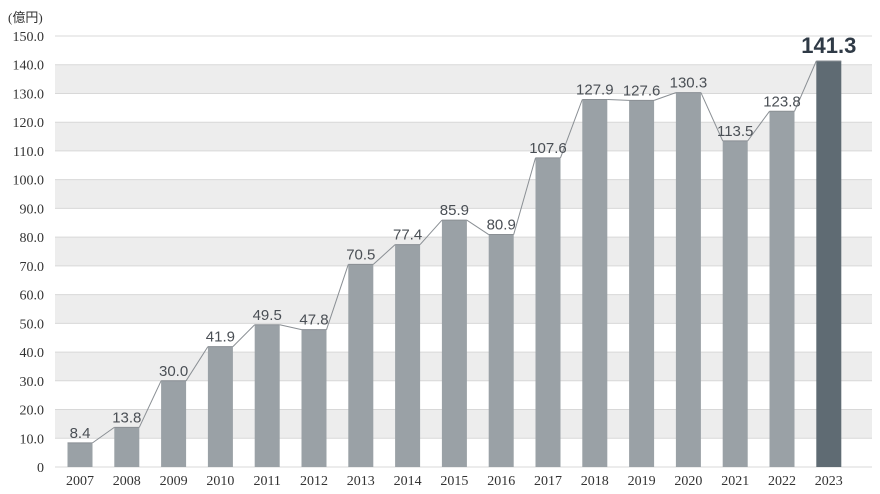 The image size is (880, 494). Describe the element at coordinates (29, 37) in the screenshot. I see `y-tick-label: 150.0` at that location.